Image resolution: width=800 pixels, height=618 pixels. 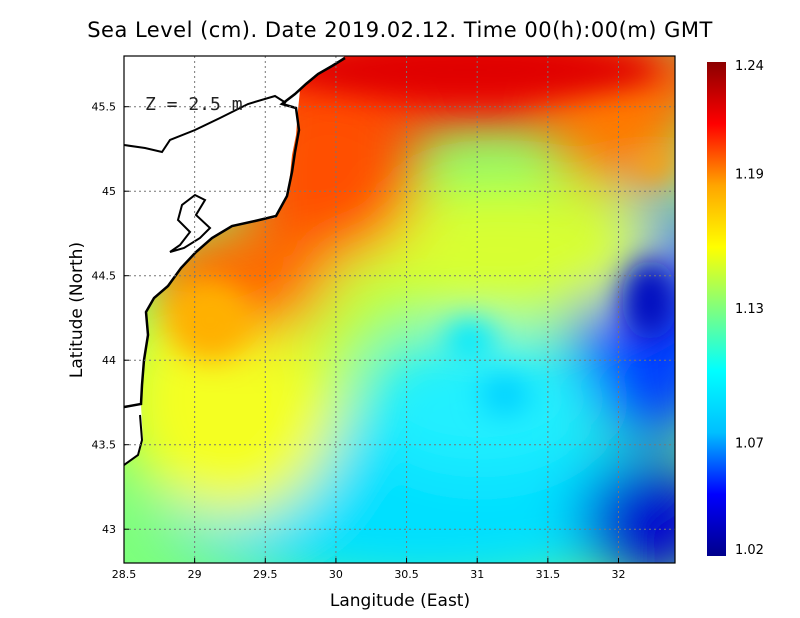 I want to click on colorbar-tick-label: 1.19, so click(x=749, y=174).